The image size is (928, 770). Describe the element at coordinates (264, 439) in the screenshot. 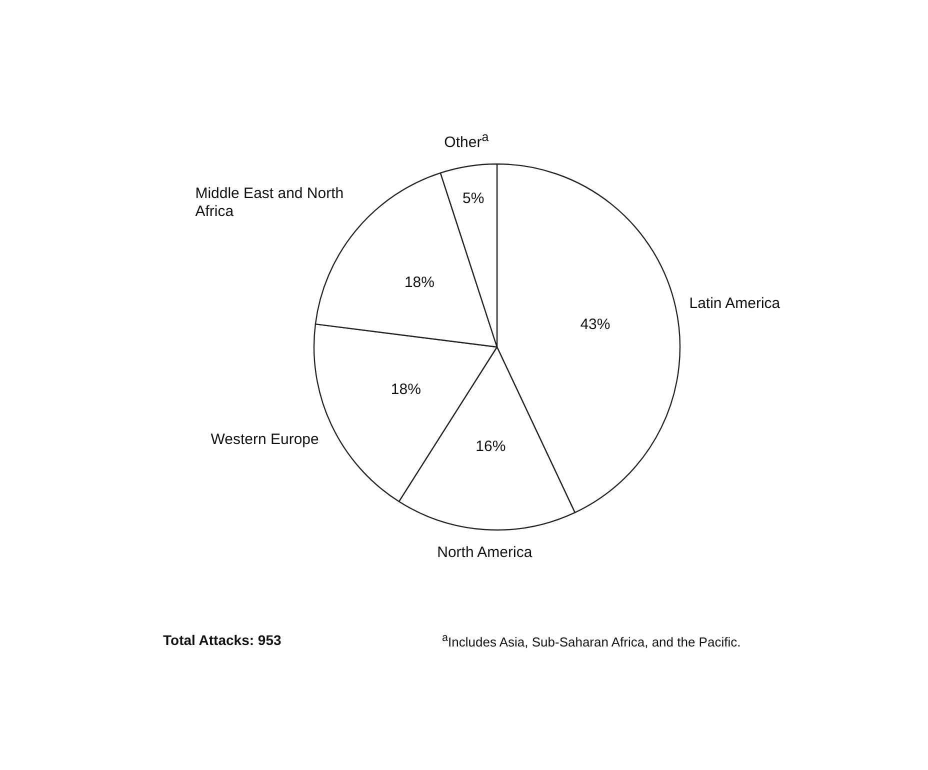

I see `slice-label: Western Europe` at that location.